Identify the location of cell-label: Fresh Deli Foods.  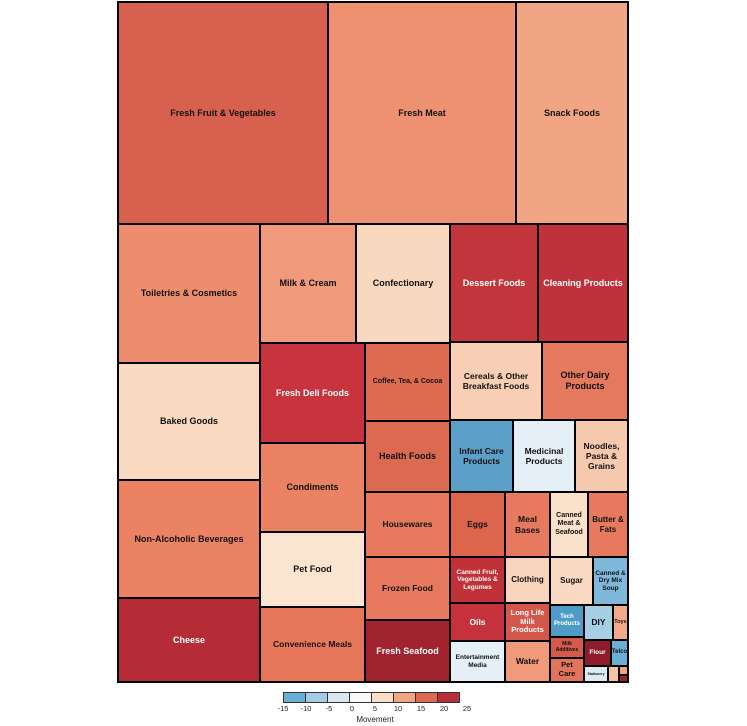
(312, 392).